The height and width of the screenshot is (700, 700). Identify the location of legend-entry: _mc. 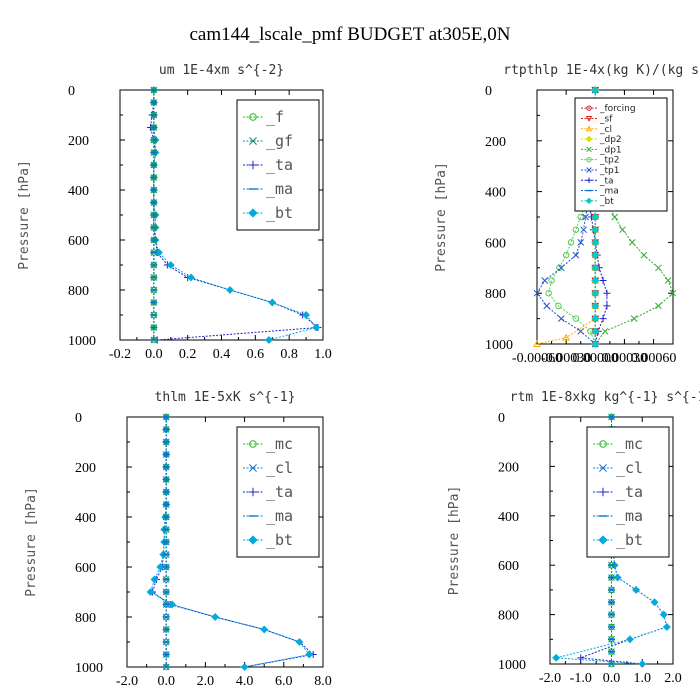
(629, 444).